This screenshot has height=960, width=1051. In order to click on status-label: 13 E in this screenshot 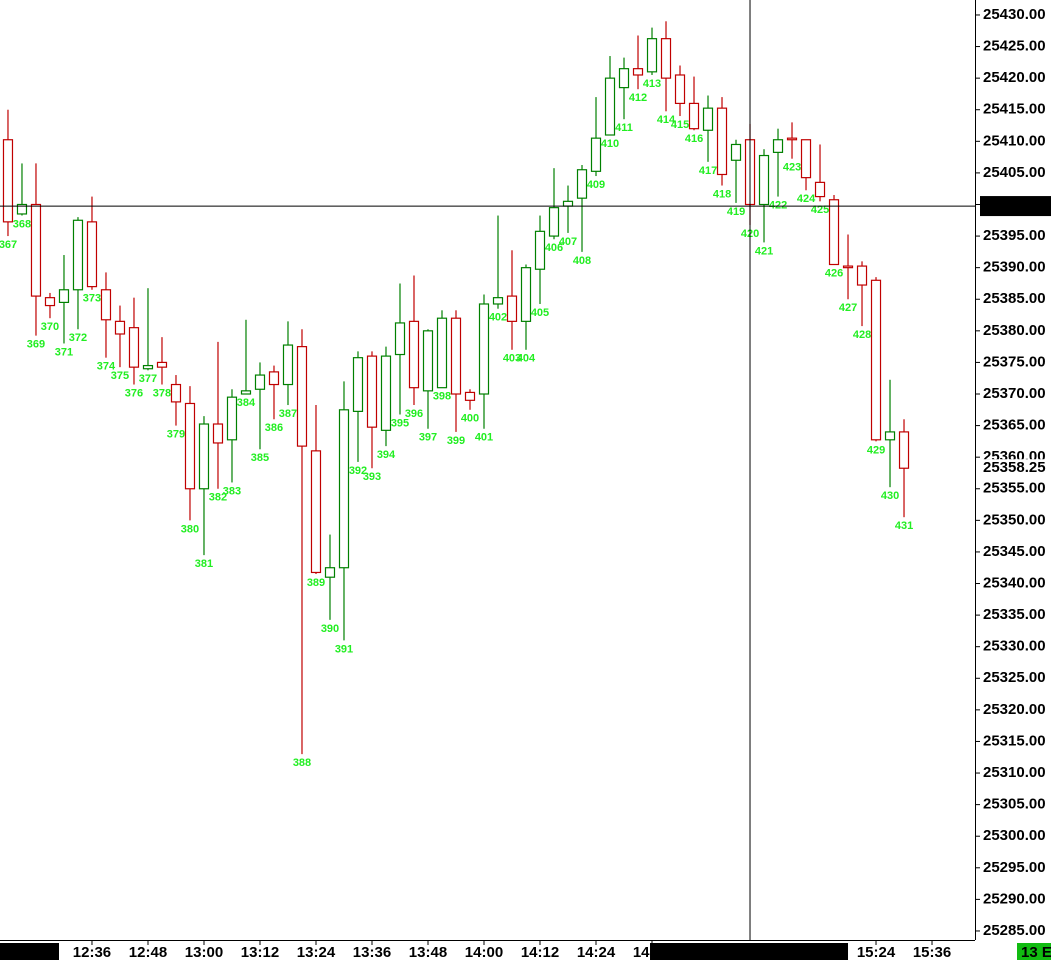, I will do `click(1036, 952)`.